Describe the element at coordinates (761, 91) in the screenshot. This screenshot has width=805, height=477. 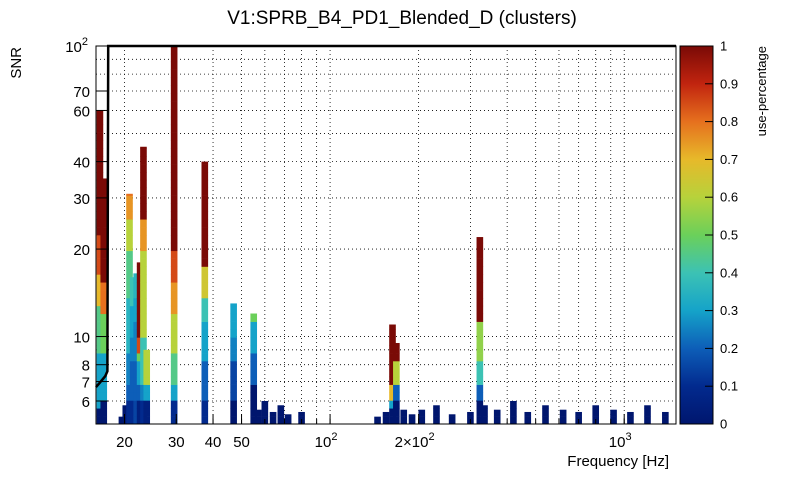
I see `colorbar-label: use-percentage` at that location.